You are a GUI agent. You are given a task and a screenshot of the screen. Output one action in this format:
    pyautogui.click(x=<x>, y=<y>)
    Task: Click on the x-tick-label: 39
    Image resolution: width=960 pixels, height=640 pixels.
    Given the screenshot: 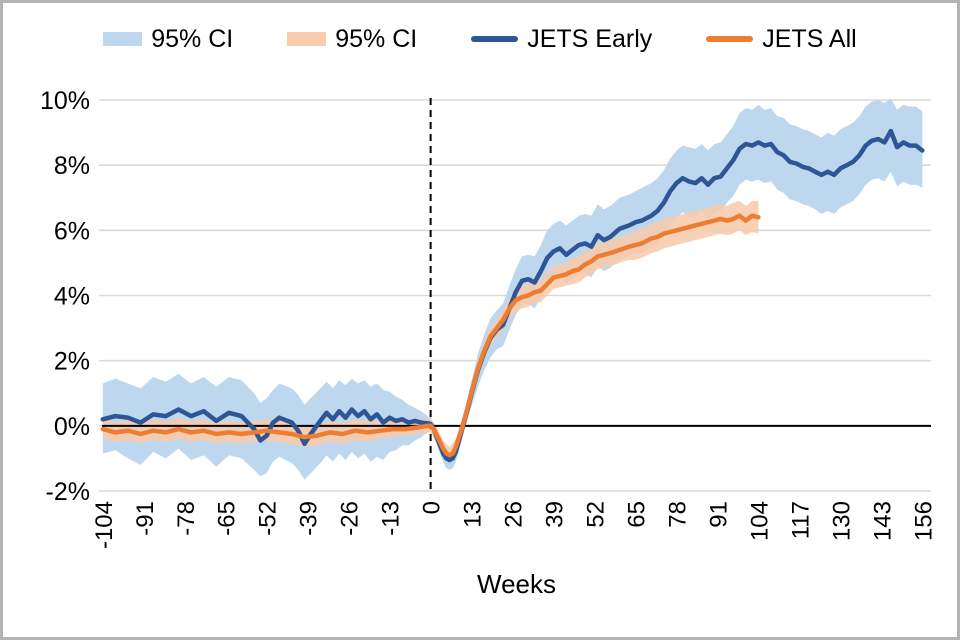 What is the action you would take?
    pyautogui.click(x=555, y=514)
    